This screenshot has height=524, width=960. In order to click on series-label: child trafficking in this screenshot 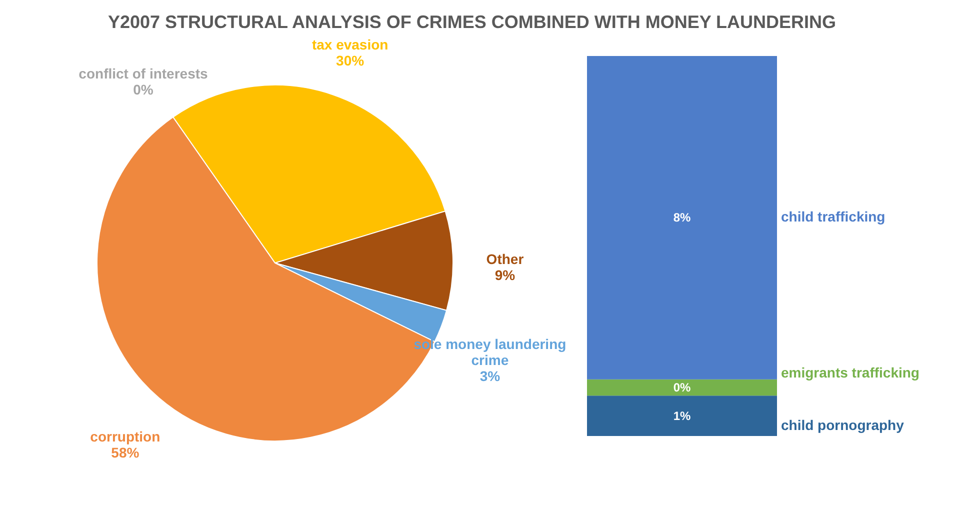, I will do `click(833, 216)`.